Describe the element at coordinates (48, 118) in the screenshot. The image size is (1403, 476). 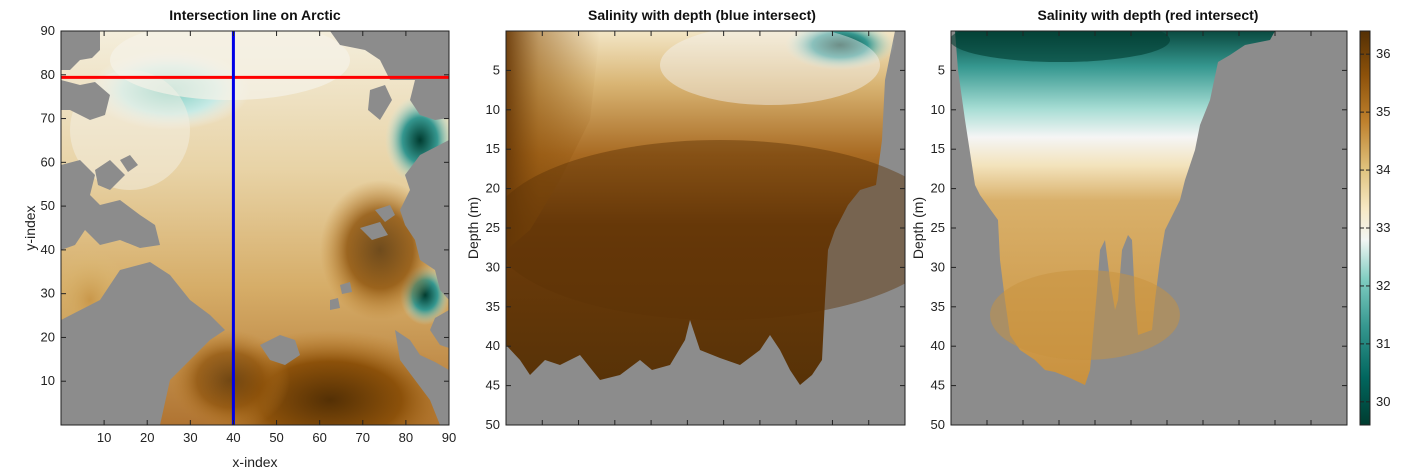
I see `panel-a-ytick-label: 70` at that location.